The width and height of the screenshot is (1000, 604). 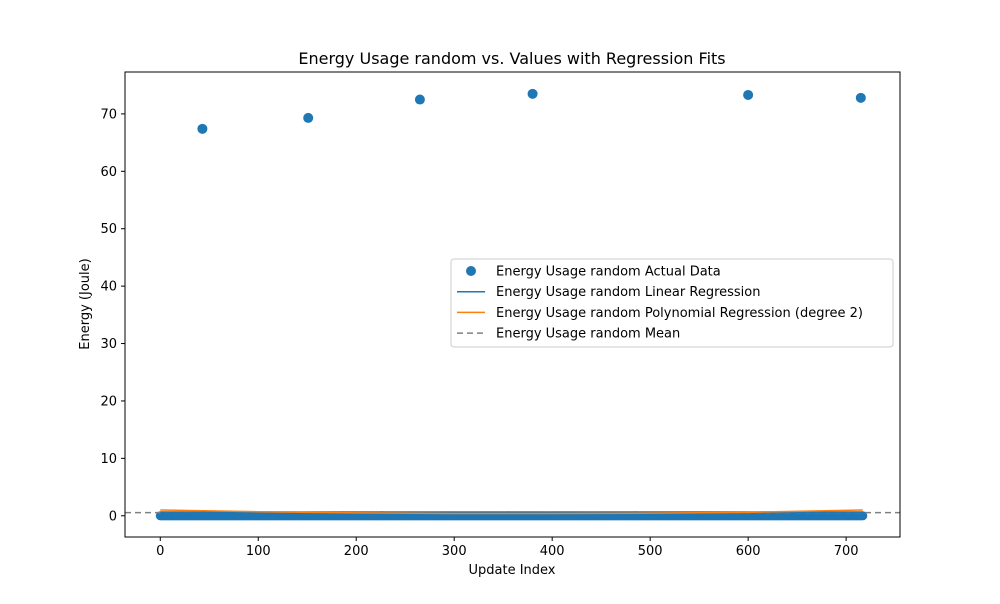 What do you see at coordinates (588, 334) in the screenshot?
I see `legend-label: Energy Usage random Mean` at bounding box center [588, 334].